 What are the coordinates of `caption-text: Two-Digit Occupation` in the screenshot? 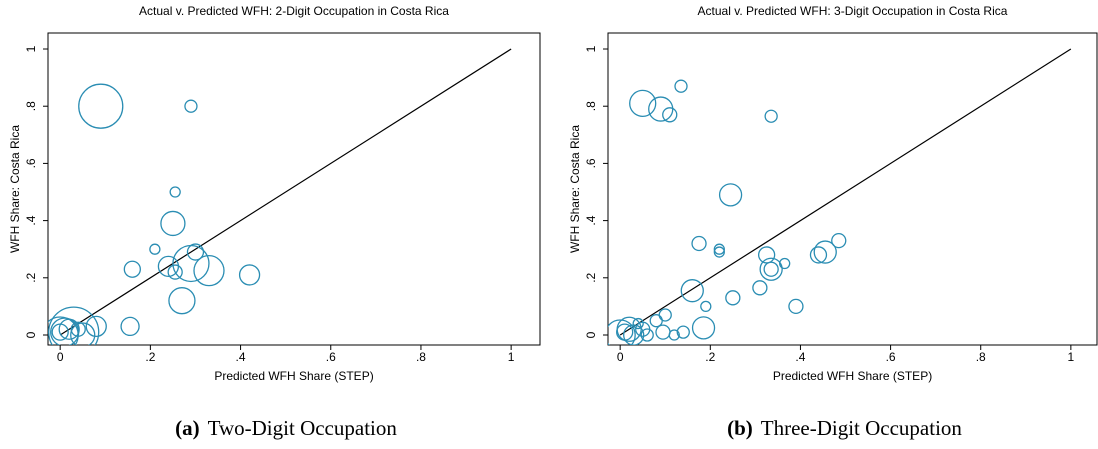 It's located at (303, 428).